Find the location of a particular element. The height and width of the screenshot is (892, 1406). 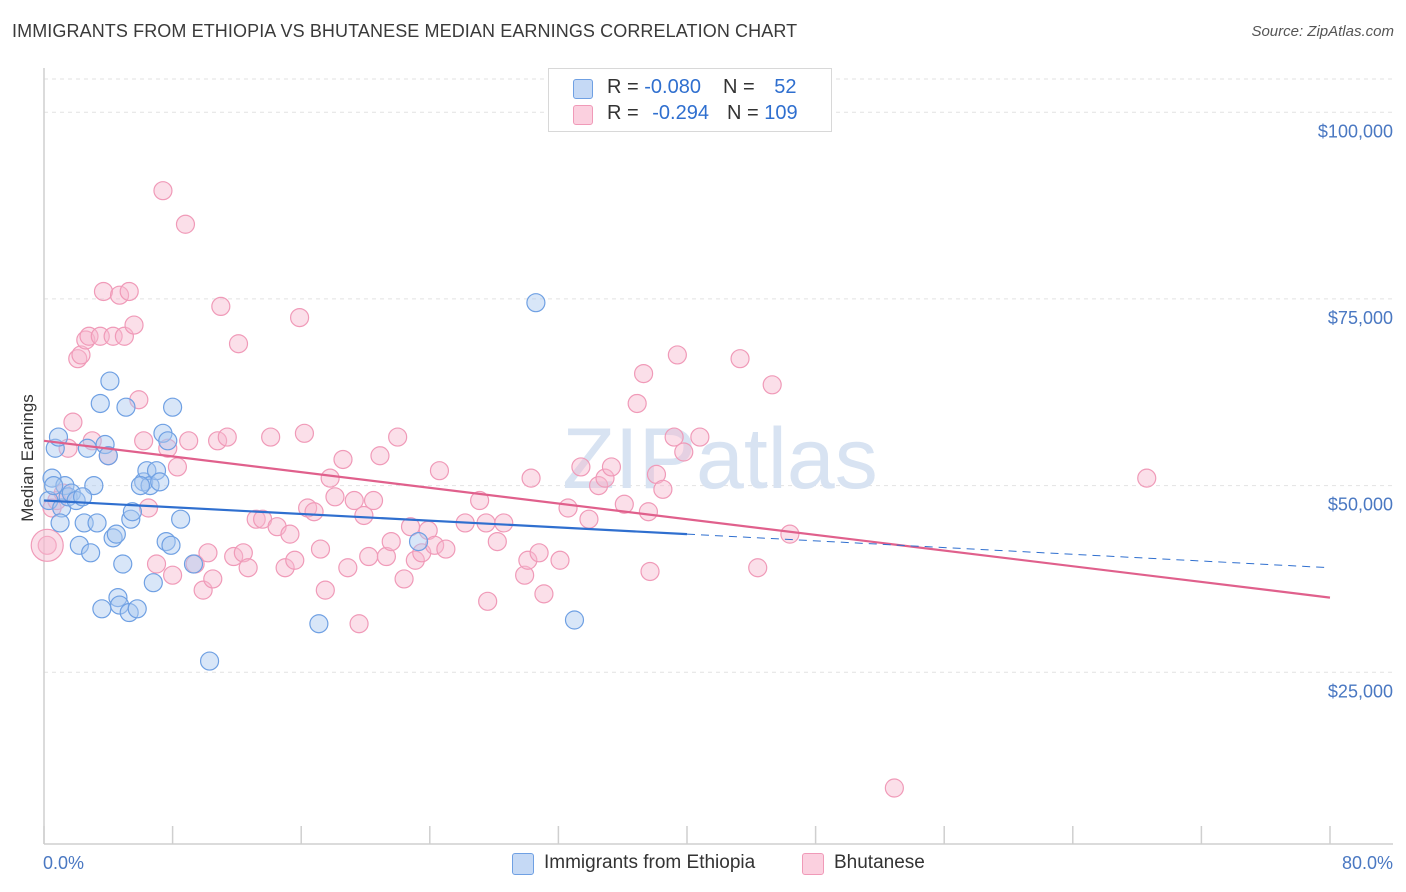

legend-n-label: N = is located at coordinates (741, 87).